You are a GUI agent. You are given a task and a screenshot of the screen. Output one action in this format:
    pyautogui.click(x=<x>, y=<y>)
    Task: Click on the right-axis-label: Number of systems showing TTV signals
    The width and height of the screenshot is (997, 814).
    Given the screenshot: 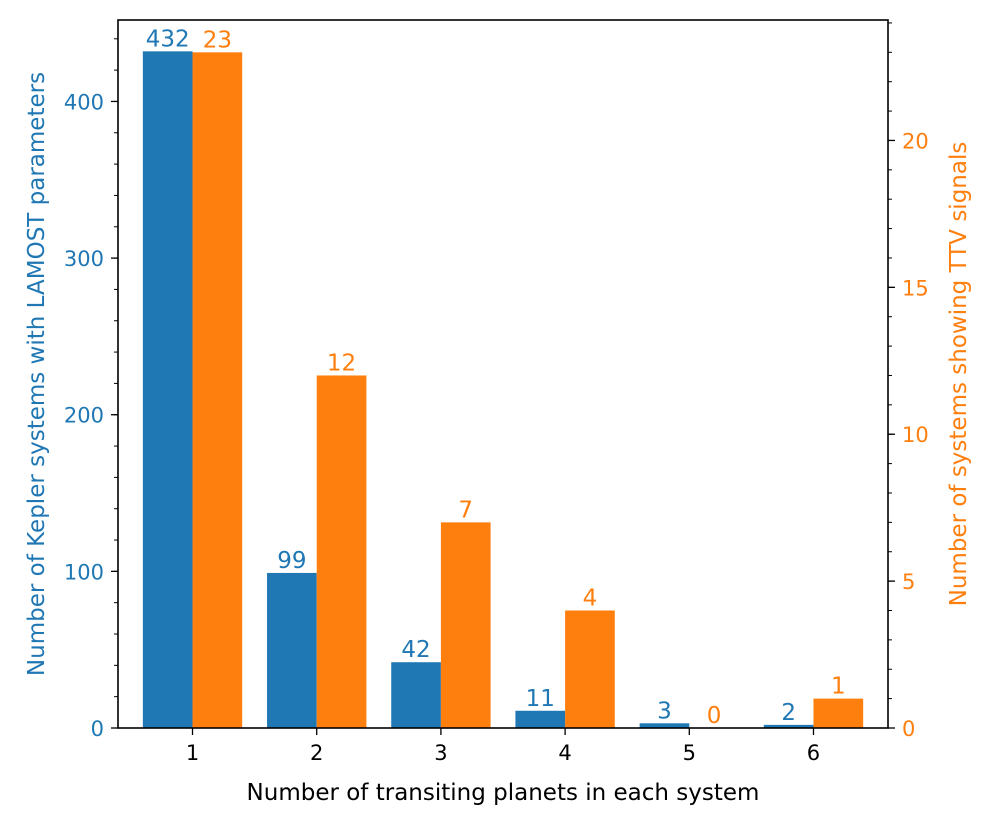 What is the action you would take?
    pyautogui.click(x=959, y=374)
    